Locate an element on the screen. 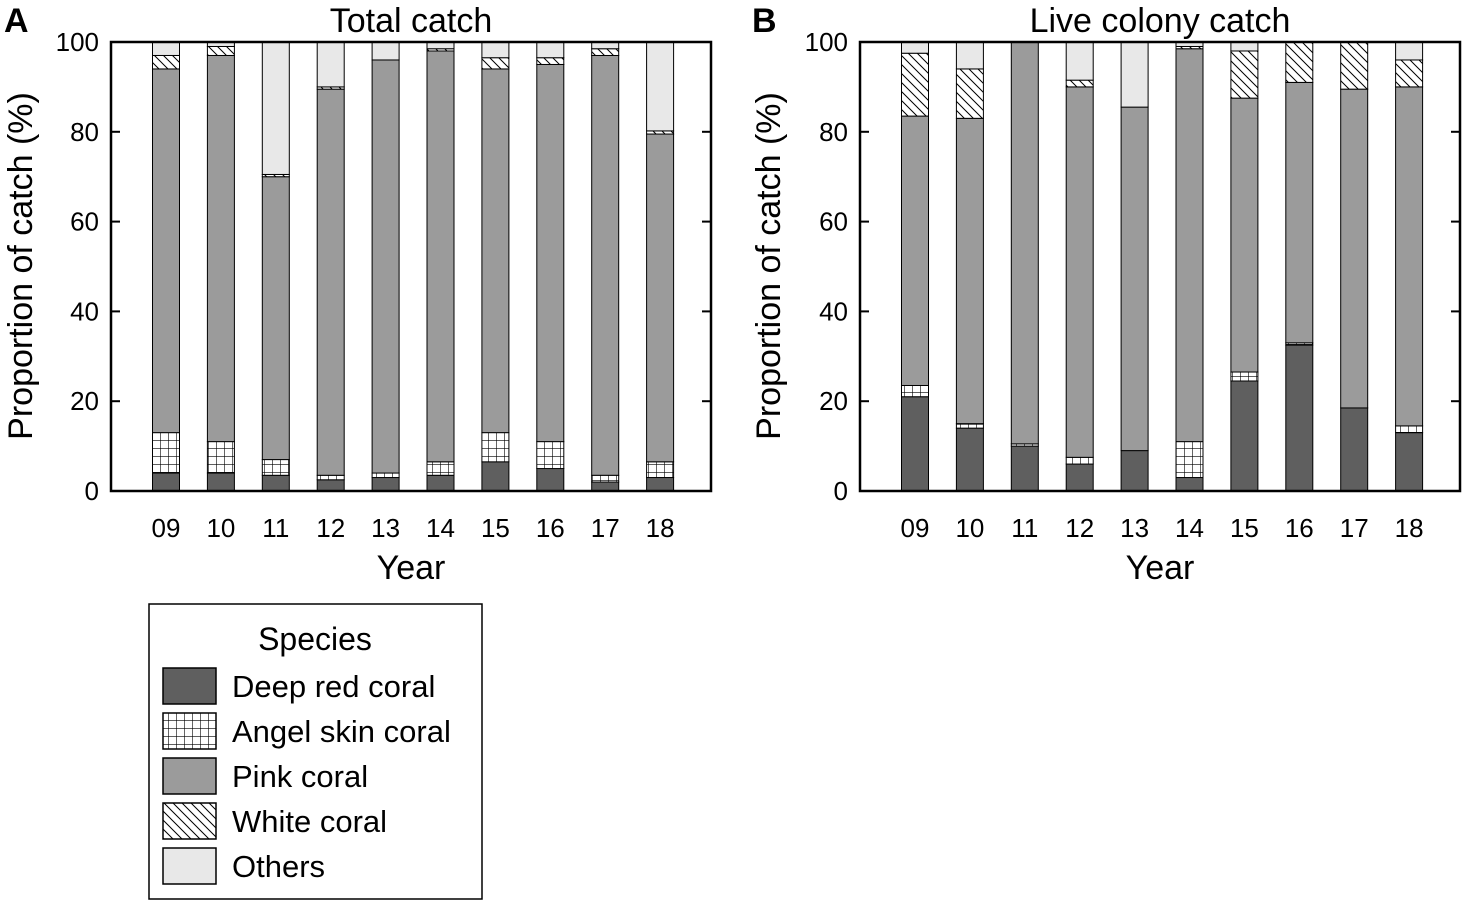  panel-letter-b: B is located at coordinates (764, 21).